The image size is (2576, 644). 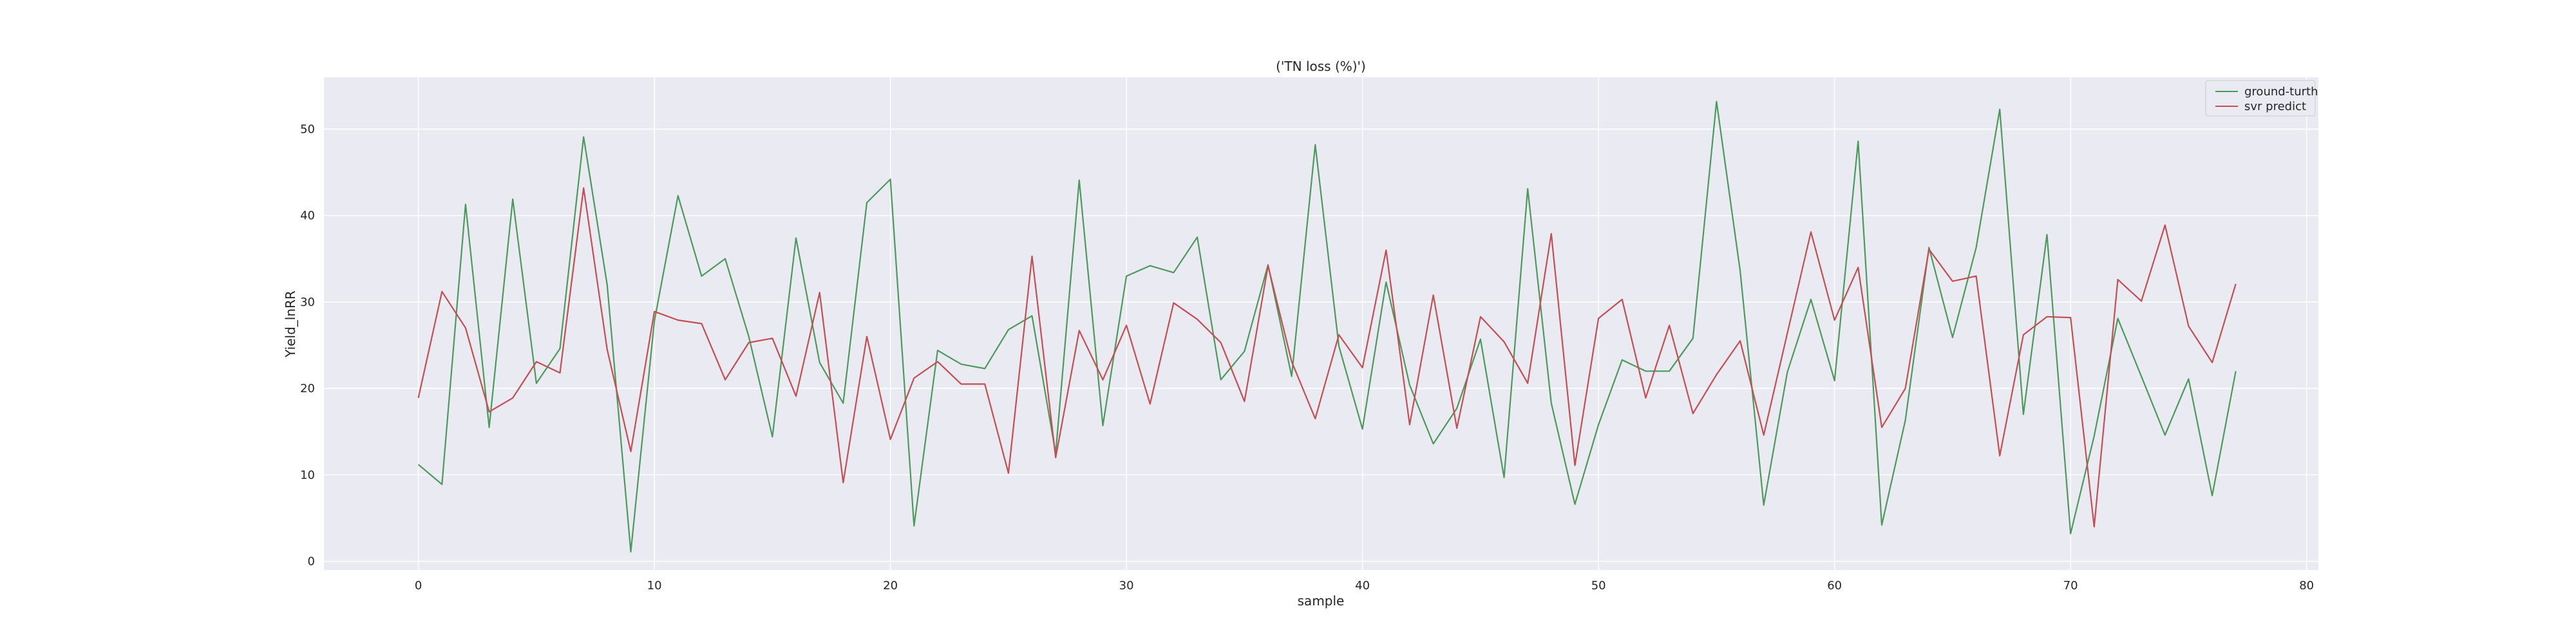 What do you see at coordinates (418, 586) in the screenshot?
I see `x-tick-label: 0` at bounding box center [418, 586].